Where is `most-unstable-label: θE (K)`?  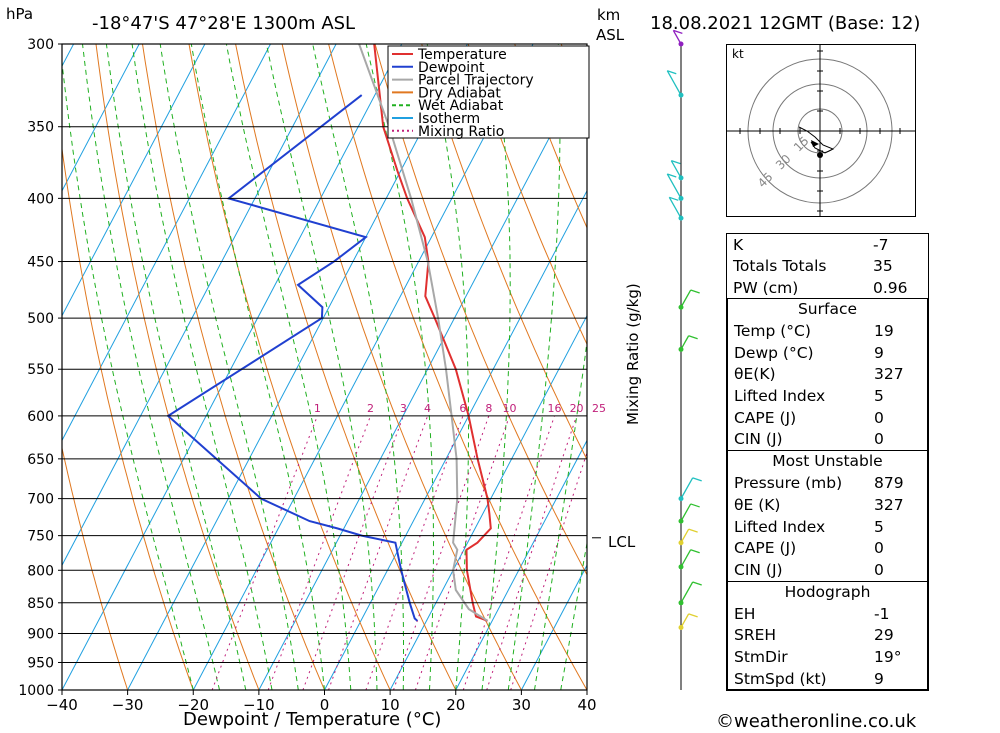 most-unstable-label: θE (K) is located at coordinates (757, 504).